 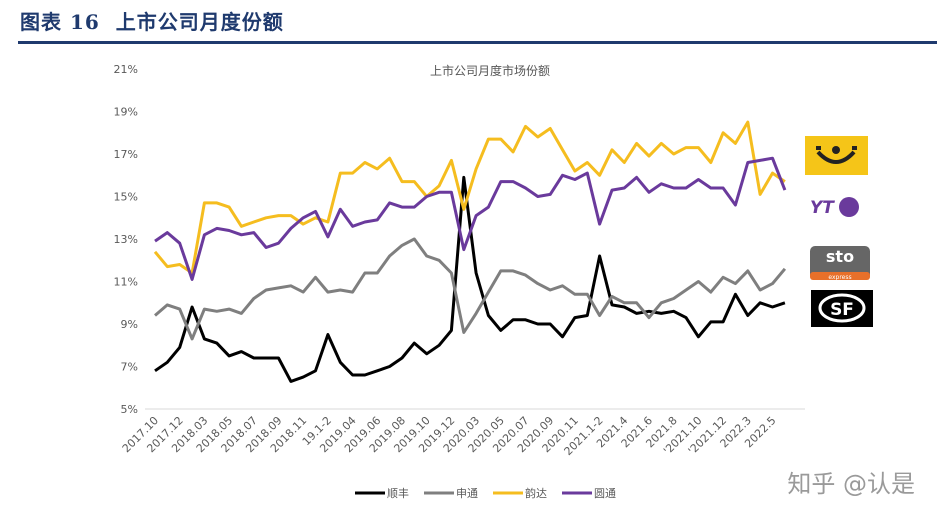 I want to click on yunda-logo, so click(x=836, y=155).